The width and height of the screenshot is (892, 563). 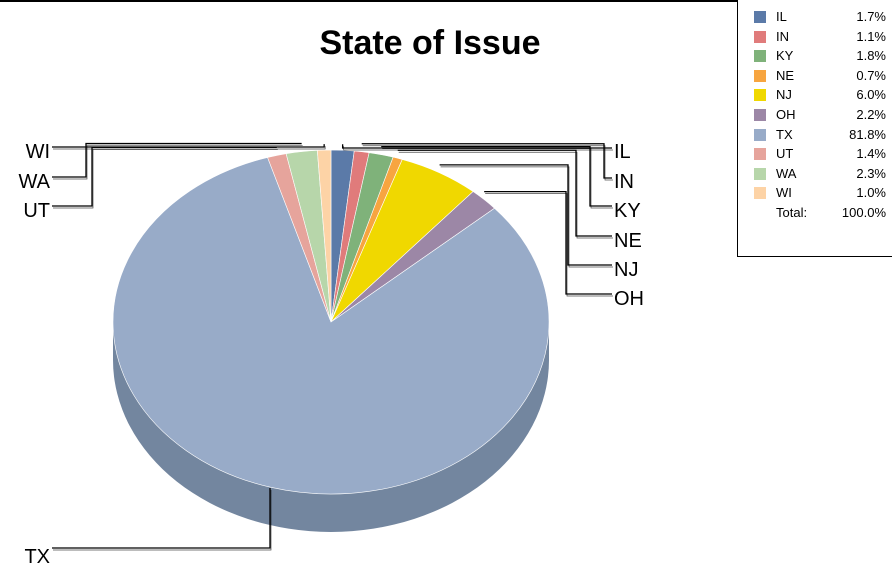 I want to click on leader-line-oh, so click(x=548, y=242).